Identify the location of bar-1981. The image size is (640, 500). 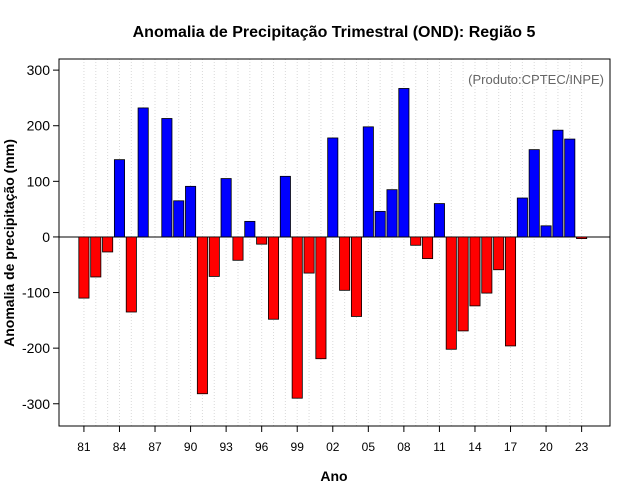
(84, 267).